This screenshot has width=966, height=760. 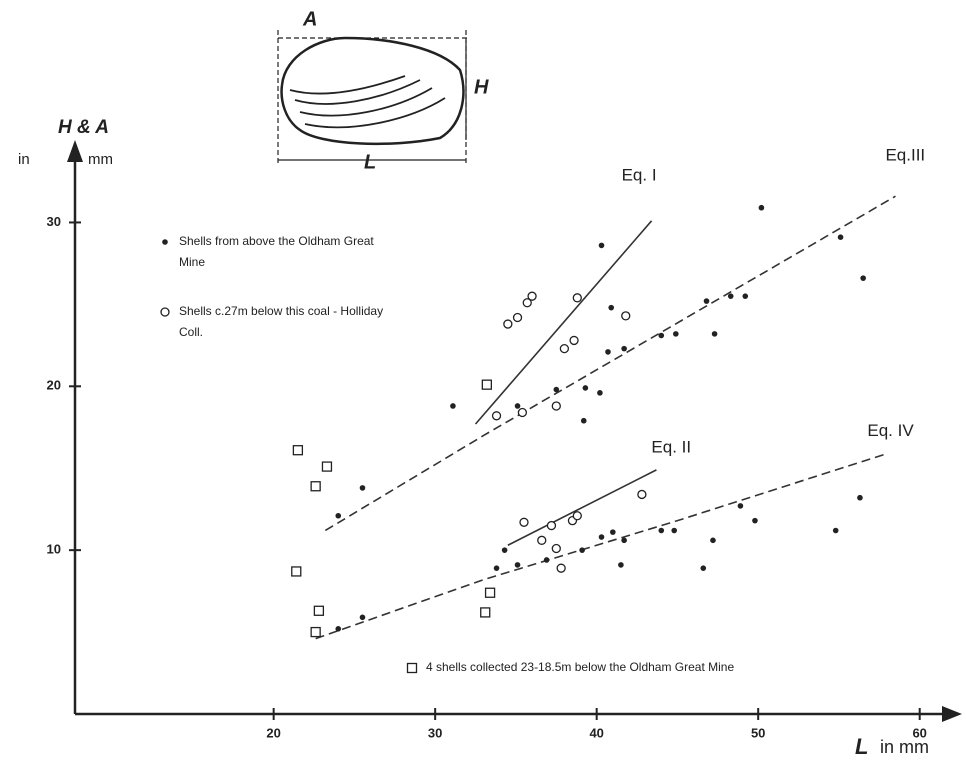 I want to click on x-tick-label: 30, so click(x=435, y=732).